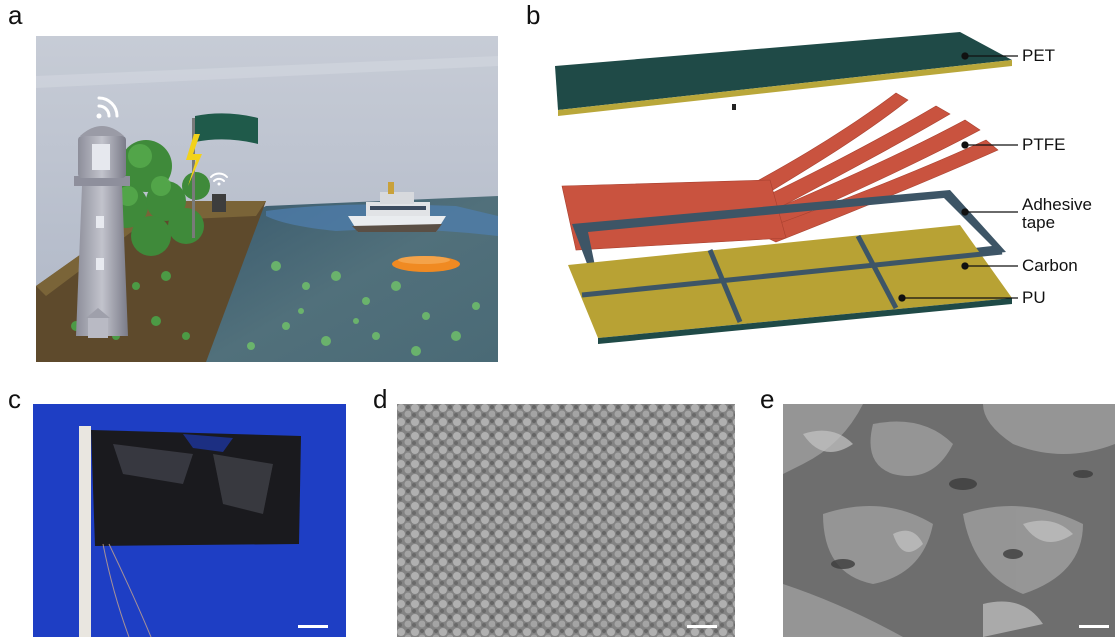  What do you see at coordinates (566, 520) in the screenshot?
I see `panel-d-sem-image` at bounding box center [566, 520].